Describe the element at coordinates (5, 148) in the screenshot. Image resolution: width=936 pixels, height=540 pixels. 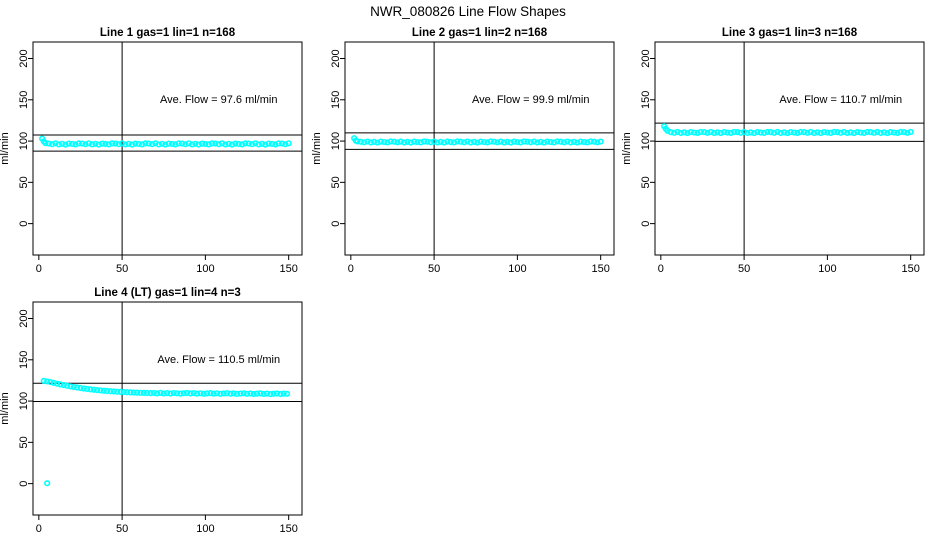
I see `y-axis-label: ml/min` at that location.